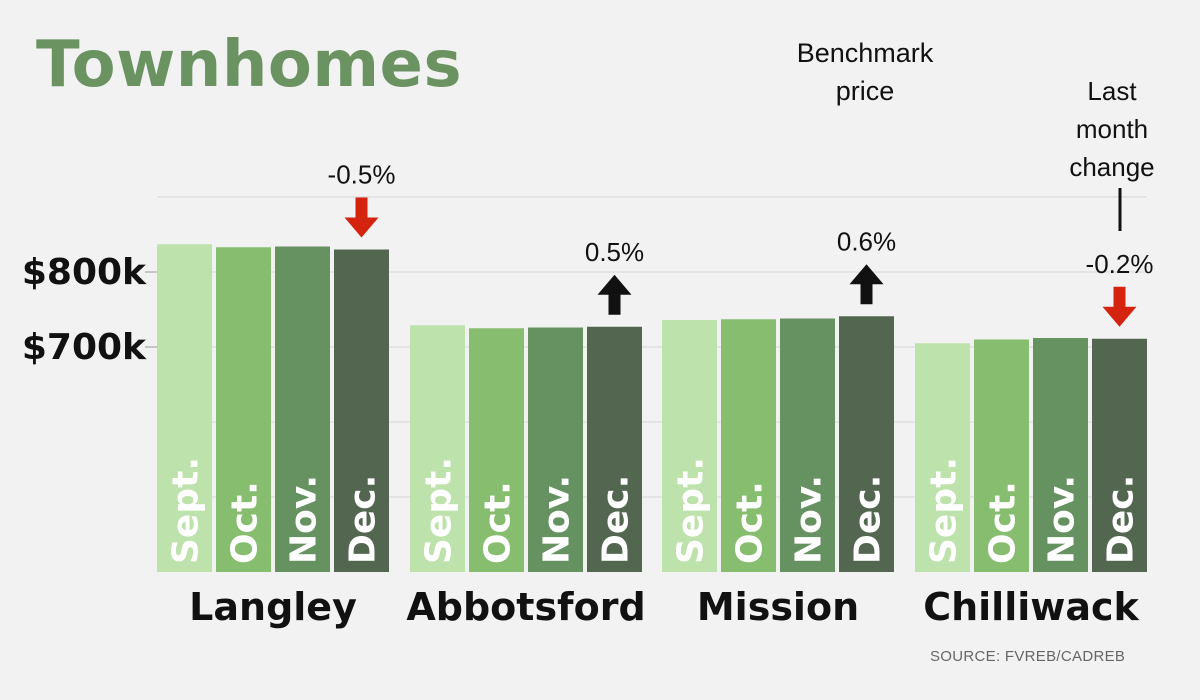 Image resolution: width=1200 pixels, height=700 pixels. I want to click on benchmark-price-label: Benchmark price, so click(865, 72).